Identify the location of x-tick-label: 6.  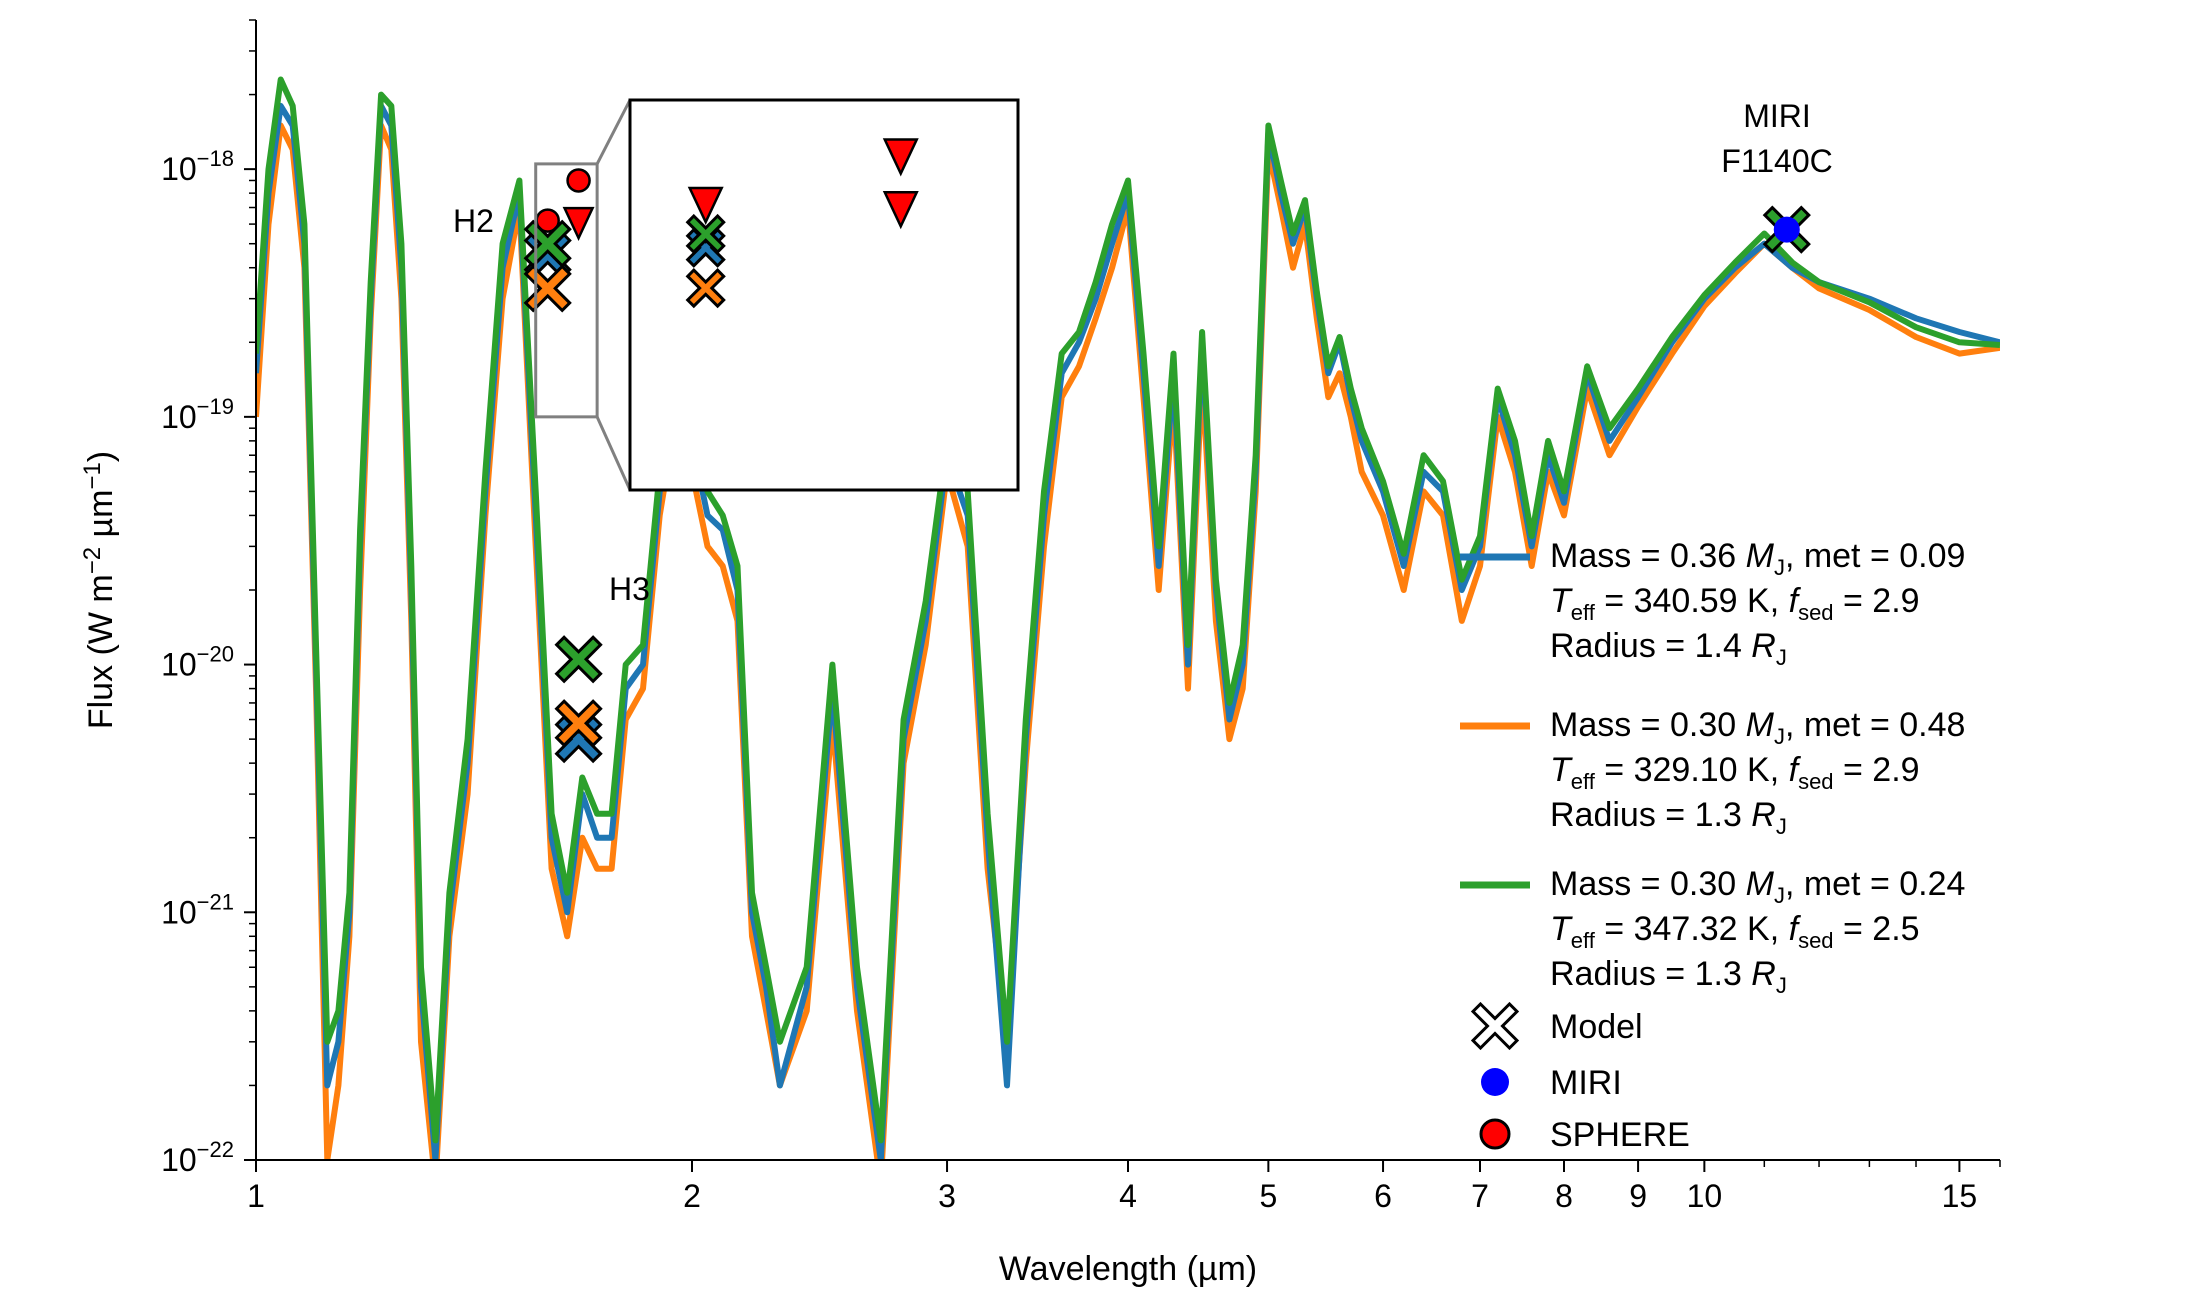
(1383, 1196).